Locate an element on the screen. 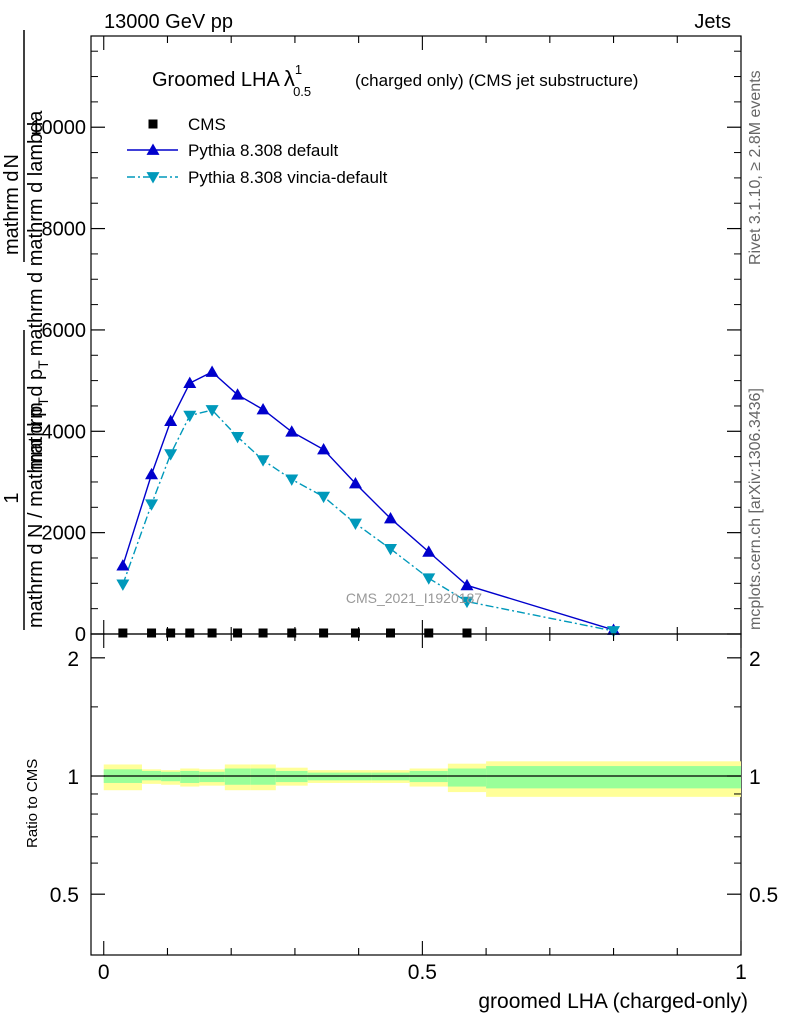 This screenshot has width=786, height=1024. y-tick-label: 8000 is located at coordinates (64, 230).